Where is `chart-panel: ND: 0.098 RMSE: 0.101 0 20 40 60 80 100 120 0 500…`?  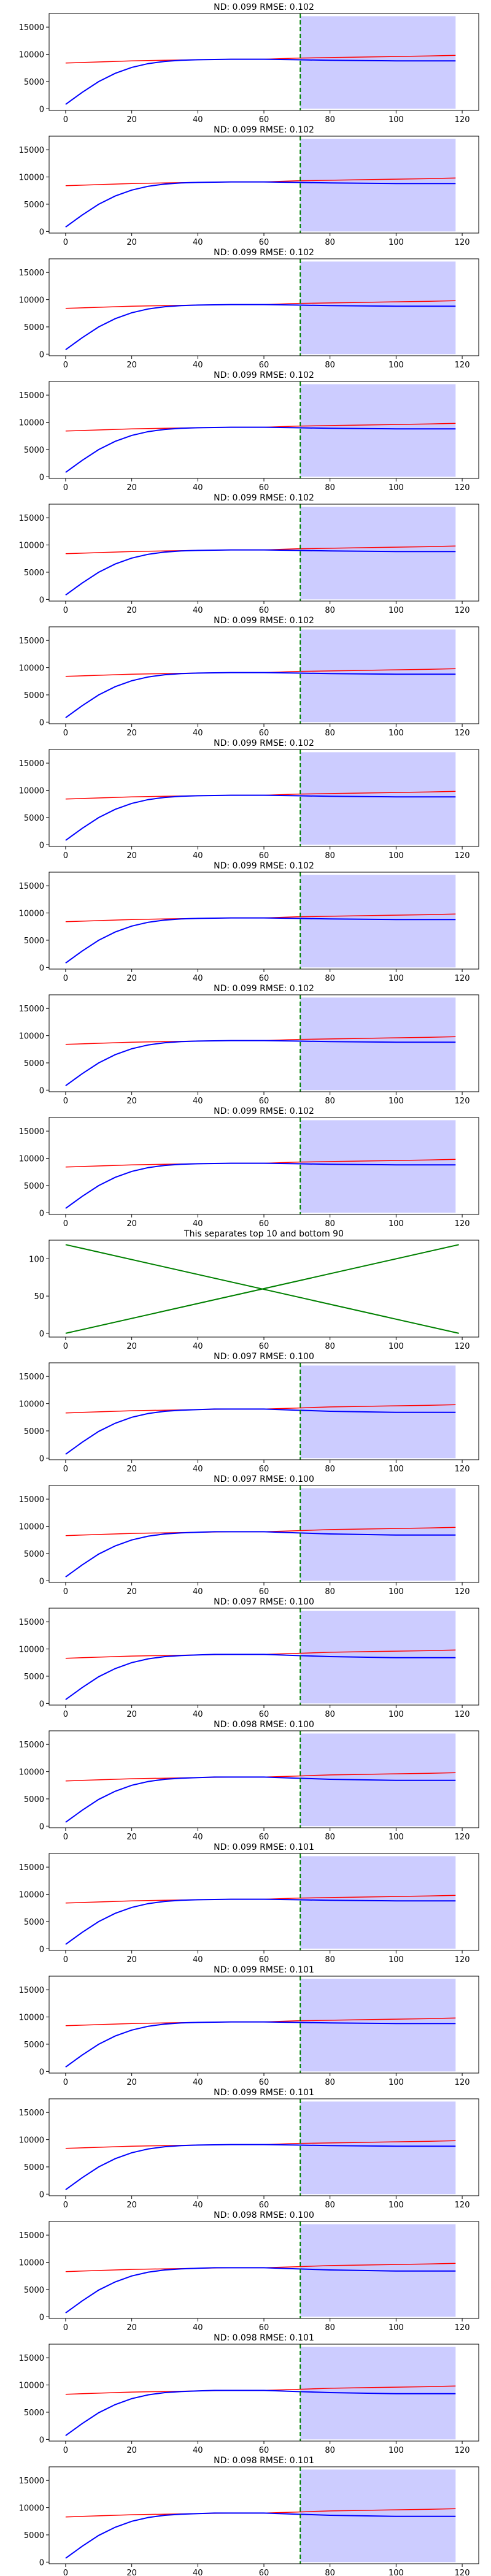
chart-panel: ND: 0.098 RMSE: 0.101 0 20 40 60 80 100 120 0 500… is located at coordinates (249, 2516).